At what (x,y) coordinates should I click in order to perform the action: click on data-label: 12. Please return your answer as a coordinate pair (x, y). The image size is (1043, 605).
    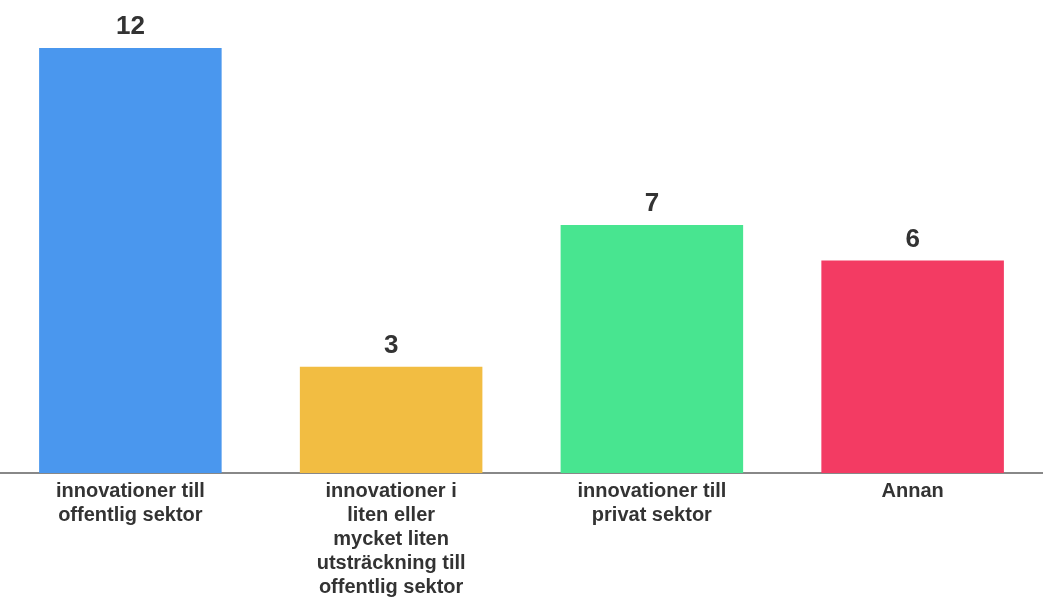
    Looking at the image, I should click on (130, 25).